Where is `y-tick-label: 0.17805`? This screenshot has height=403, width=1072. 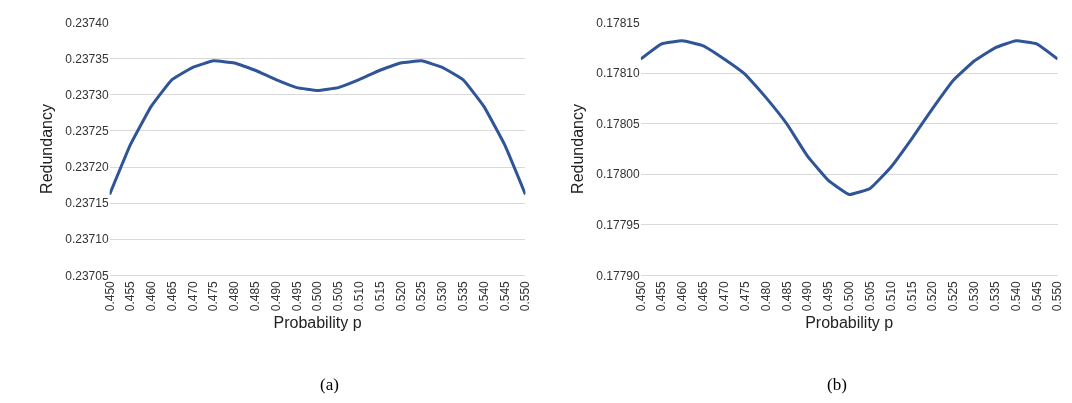 y-tick-label: 0.17805 is located at coordinates (618, 123).